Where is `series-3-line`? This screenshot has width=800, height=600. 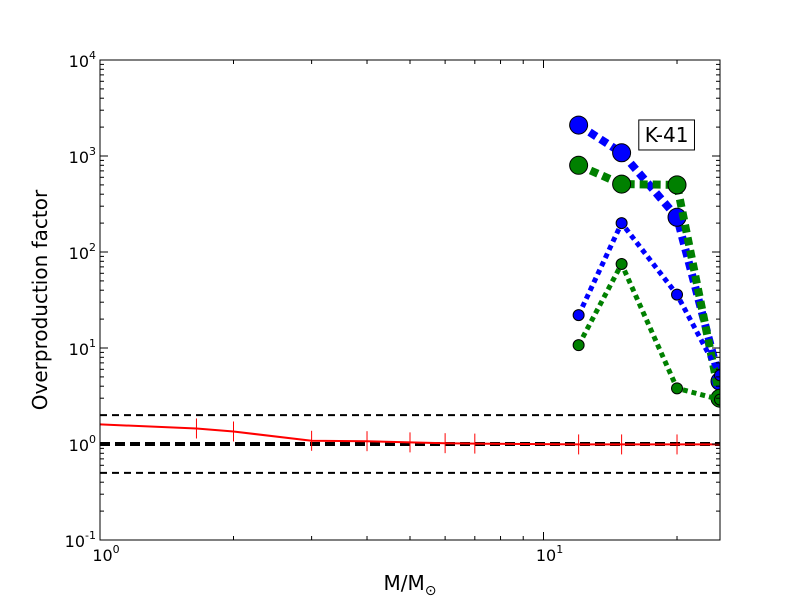 series-3-line is located at coordinates (648, 298).